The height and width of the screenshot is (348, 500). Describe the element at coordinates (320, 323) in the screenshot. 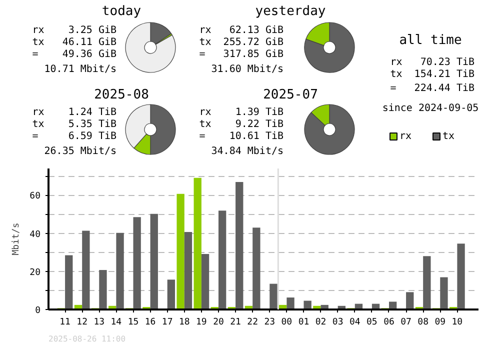

I see `x-tick-label: 02` at that location.